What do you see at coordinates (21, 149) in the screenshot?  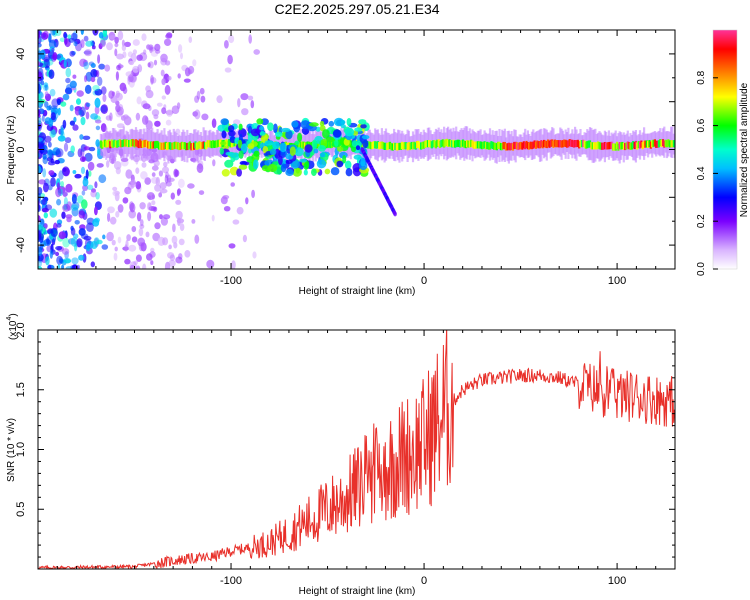 I see `spectrogram-ytick-label: 0` at bounding box center [21, 149].